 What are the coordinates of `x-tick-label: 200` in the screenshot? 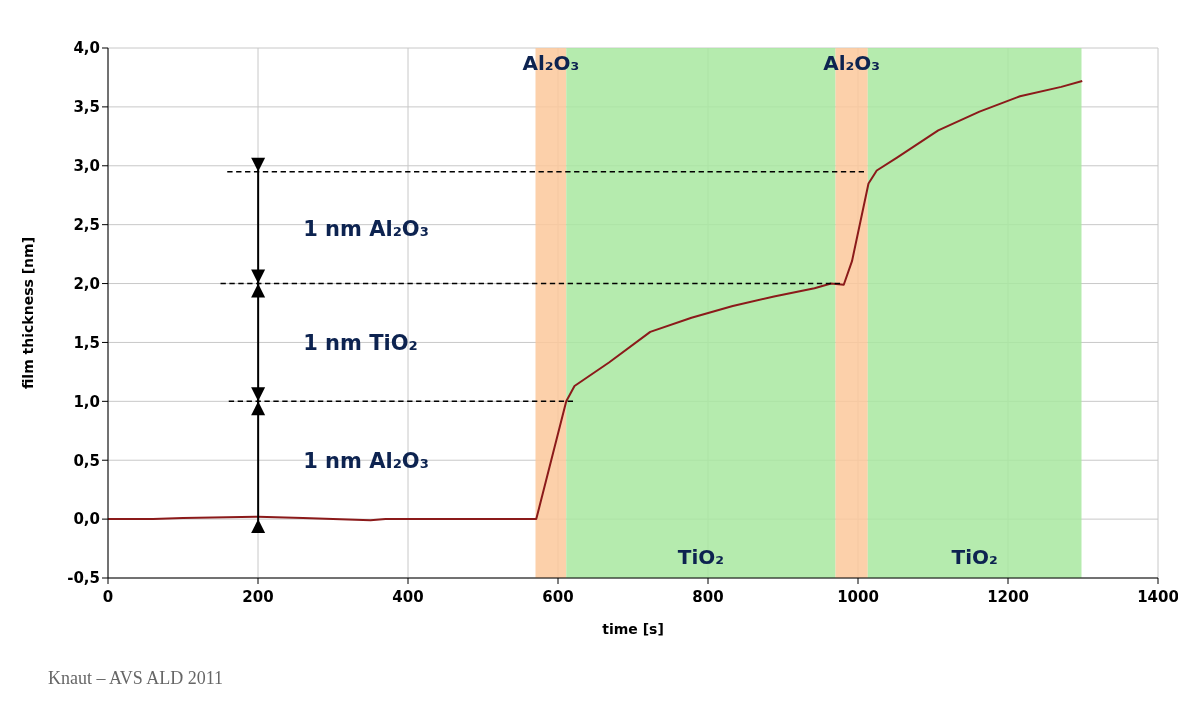 It's located at (258, 597).